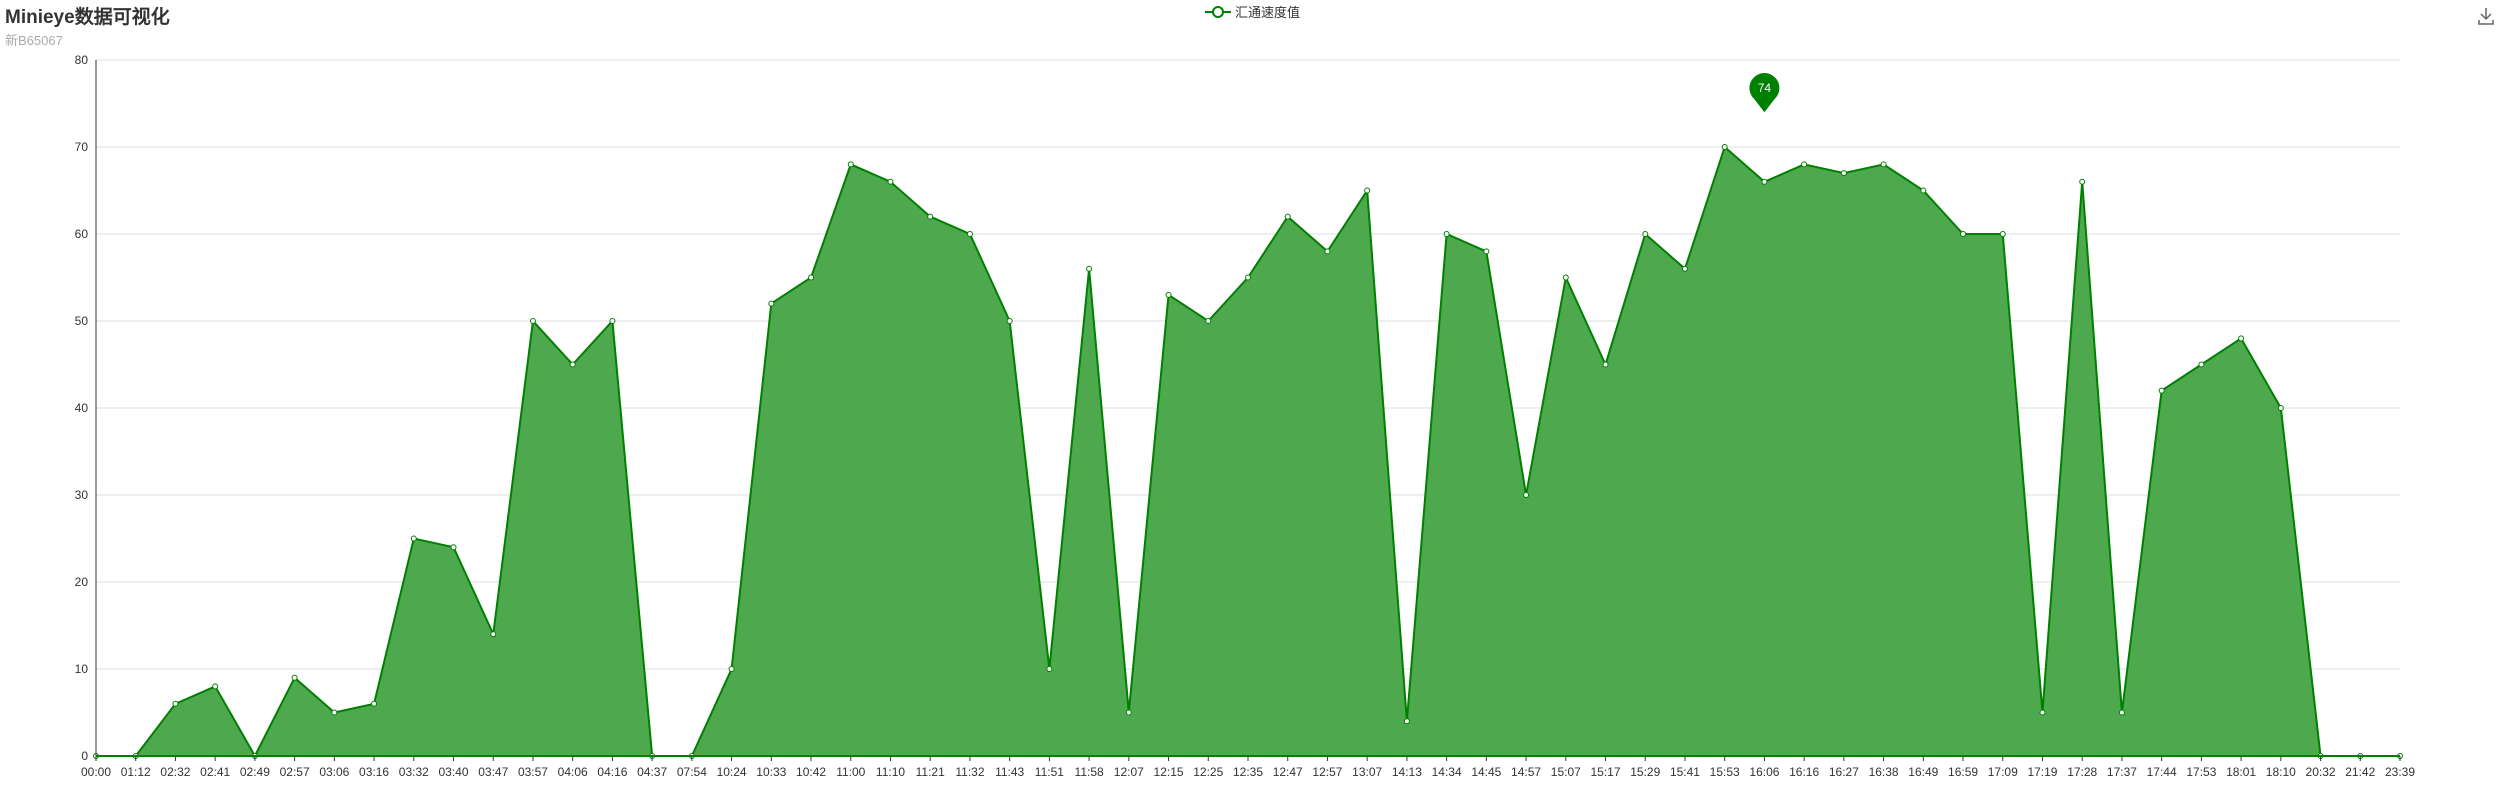 The image size is (2500, 800). I want to click on x-tick-label: 04:37, so click(652, 772).